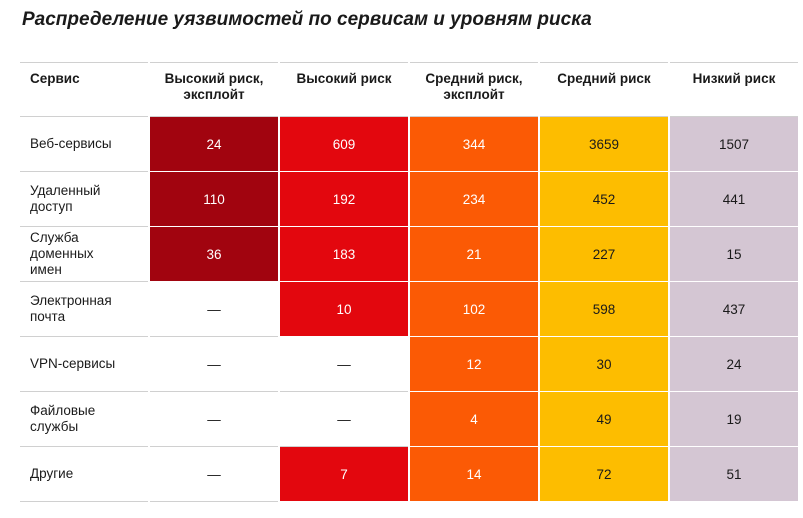 Image resolution: width=803 pixels, height=518 pixels. I want to click on table-cell: 19, so click(734, 419).